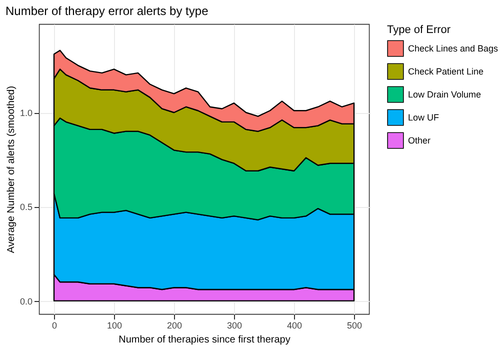 This screenshot has width=500, height=347. What do you see at coordinates (204, 340) in the screenshot?
I see `x-axis-title: Number of therapies since first therapy` at bounding box center [204, 340].